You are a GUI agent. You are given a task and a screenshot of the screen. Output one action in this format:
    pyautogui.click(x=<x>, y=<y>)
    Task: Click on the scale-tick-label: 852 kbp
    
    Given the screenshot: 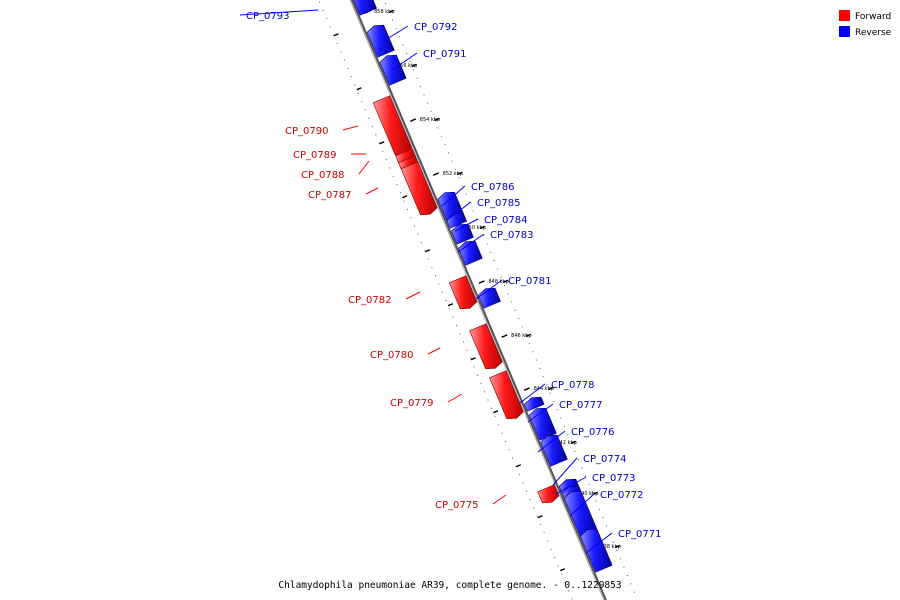 What is the action you would take?
    pyautogui.click(x=453, y=174)
    